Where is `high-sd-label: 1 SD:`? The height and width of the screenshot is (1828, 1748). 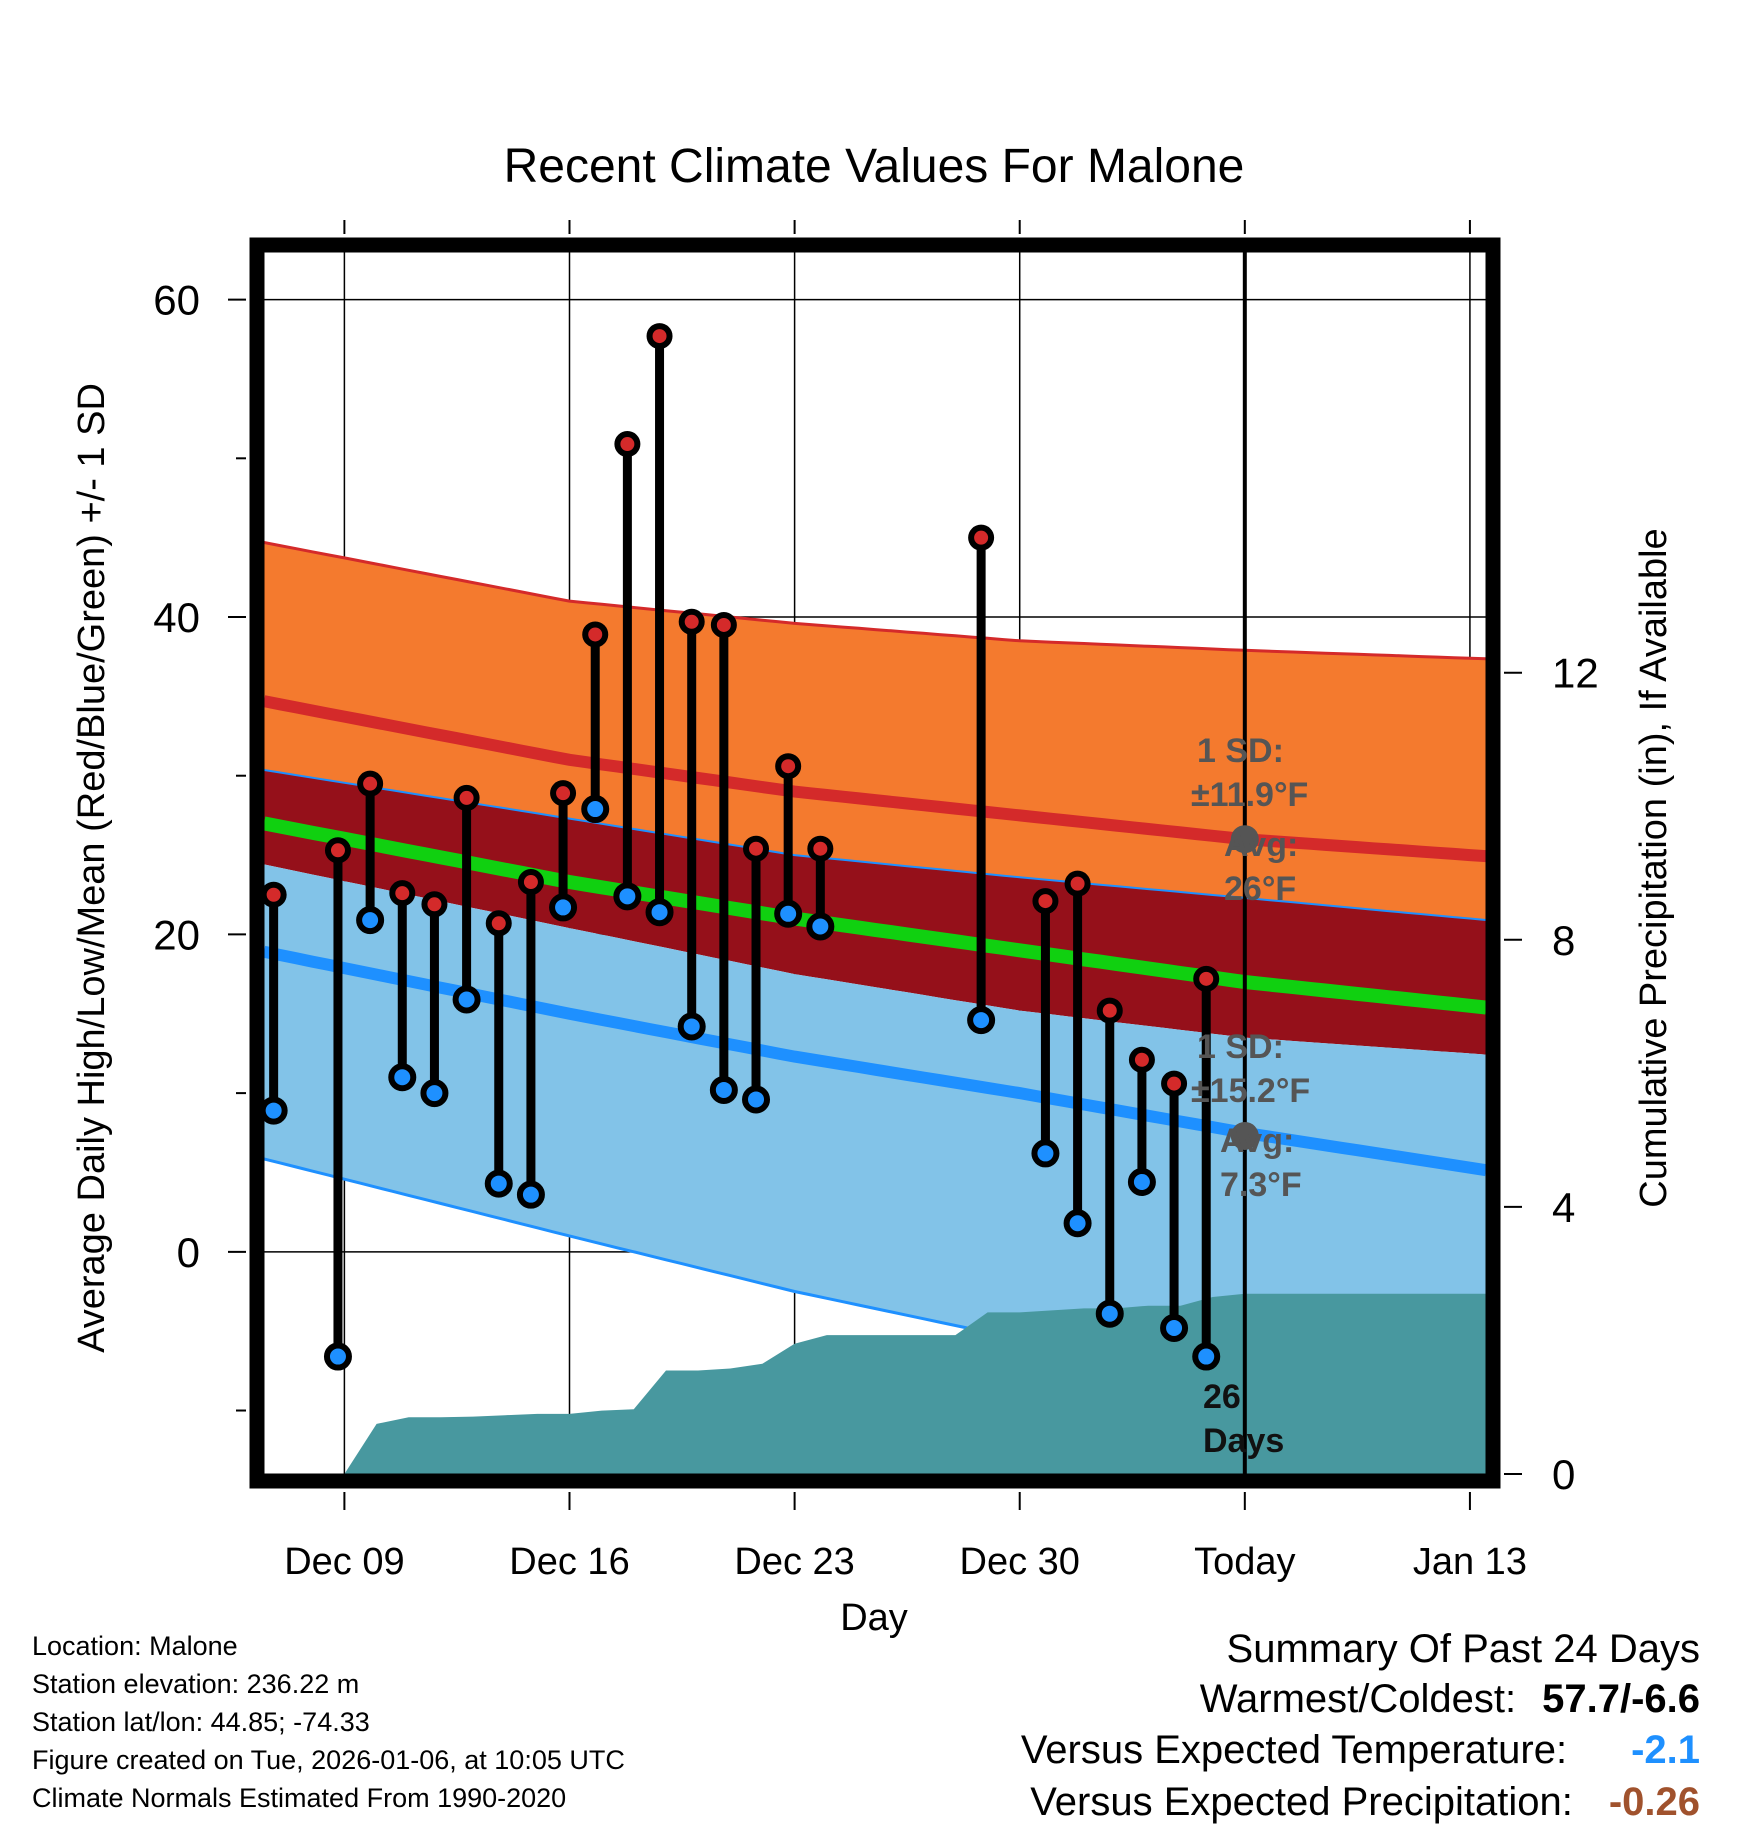
high-sd-label: 1 SD: is located at coordinates (1240, 751).